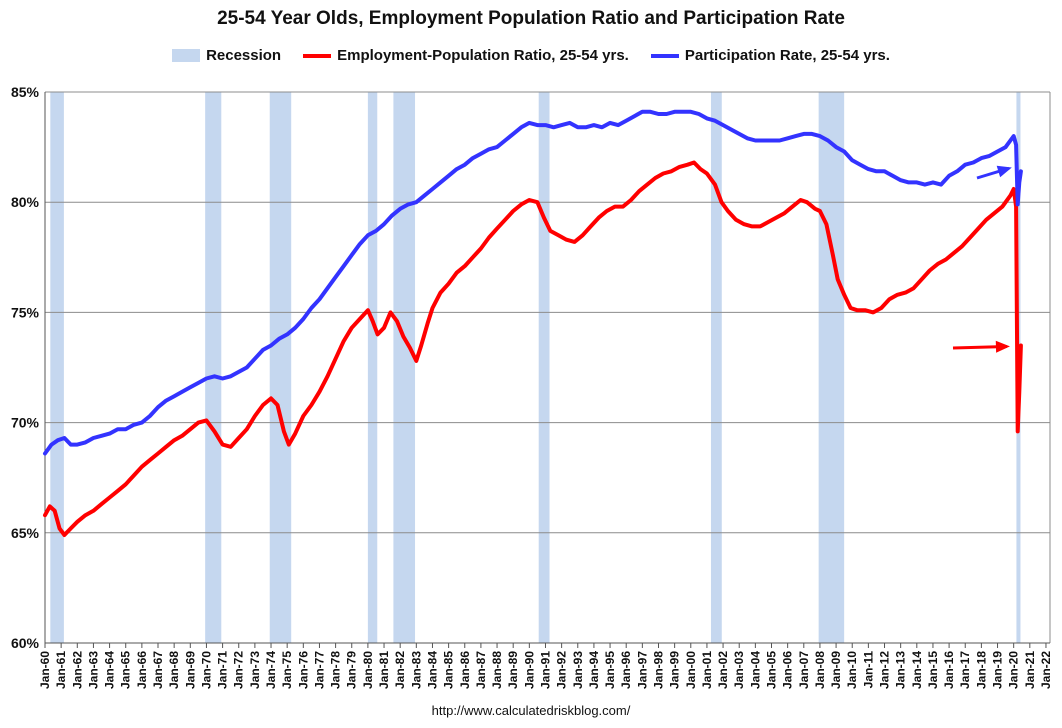  Describe the element at coordinates (664, 55) in the screenshot. I see `legend-swatch-participation` at that location.